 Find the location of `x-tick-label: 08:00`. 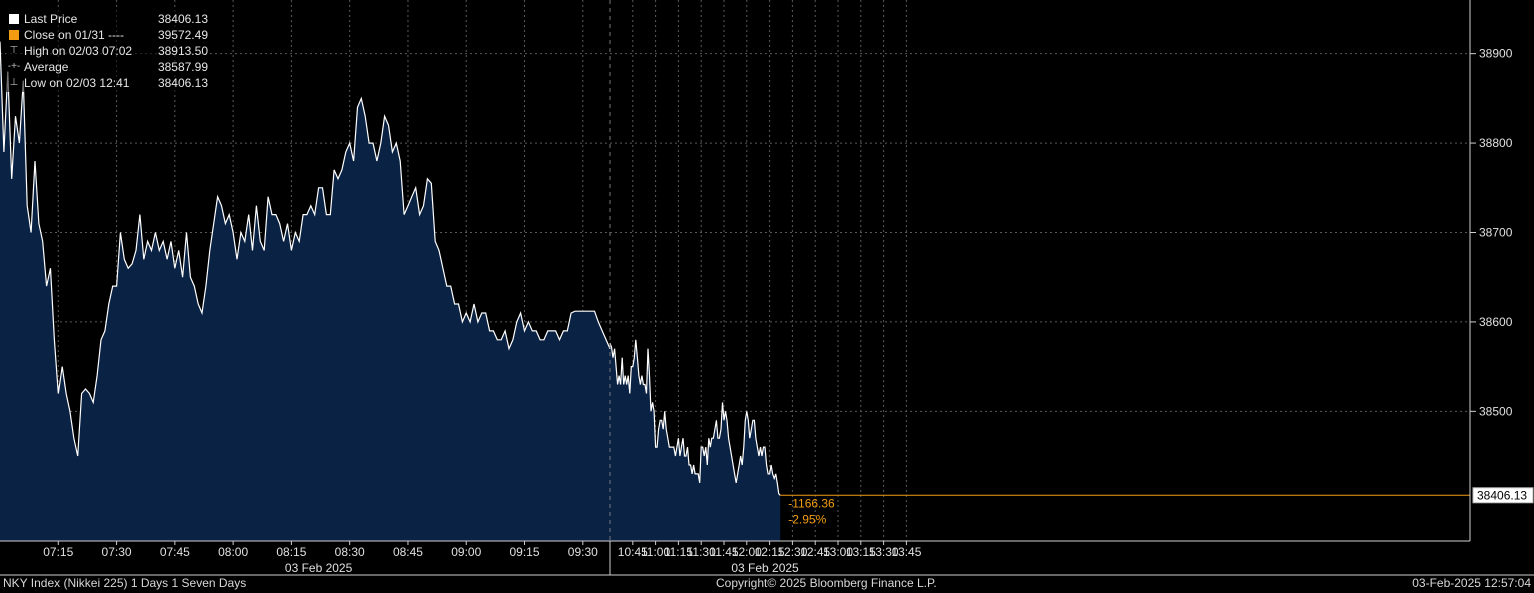

x-tick-label: 08:00 is located at coordinates (233, 552).